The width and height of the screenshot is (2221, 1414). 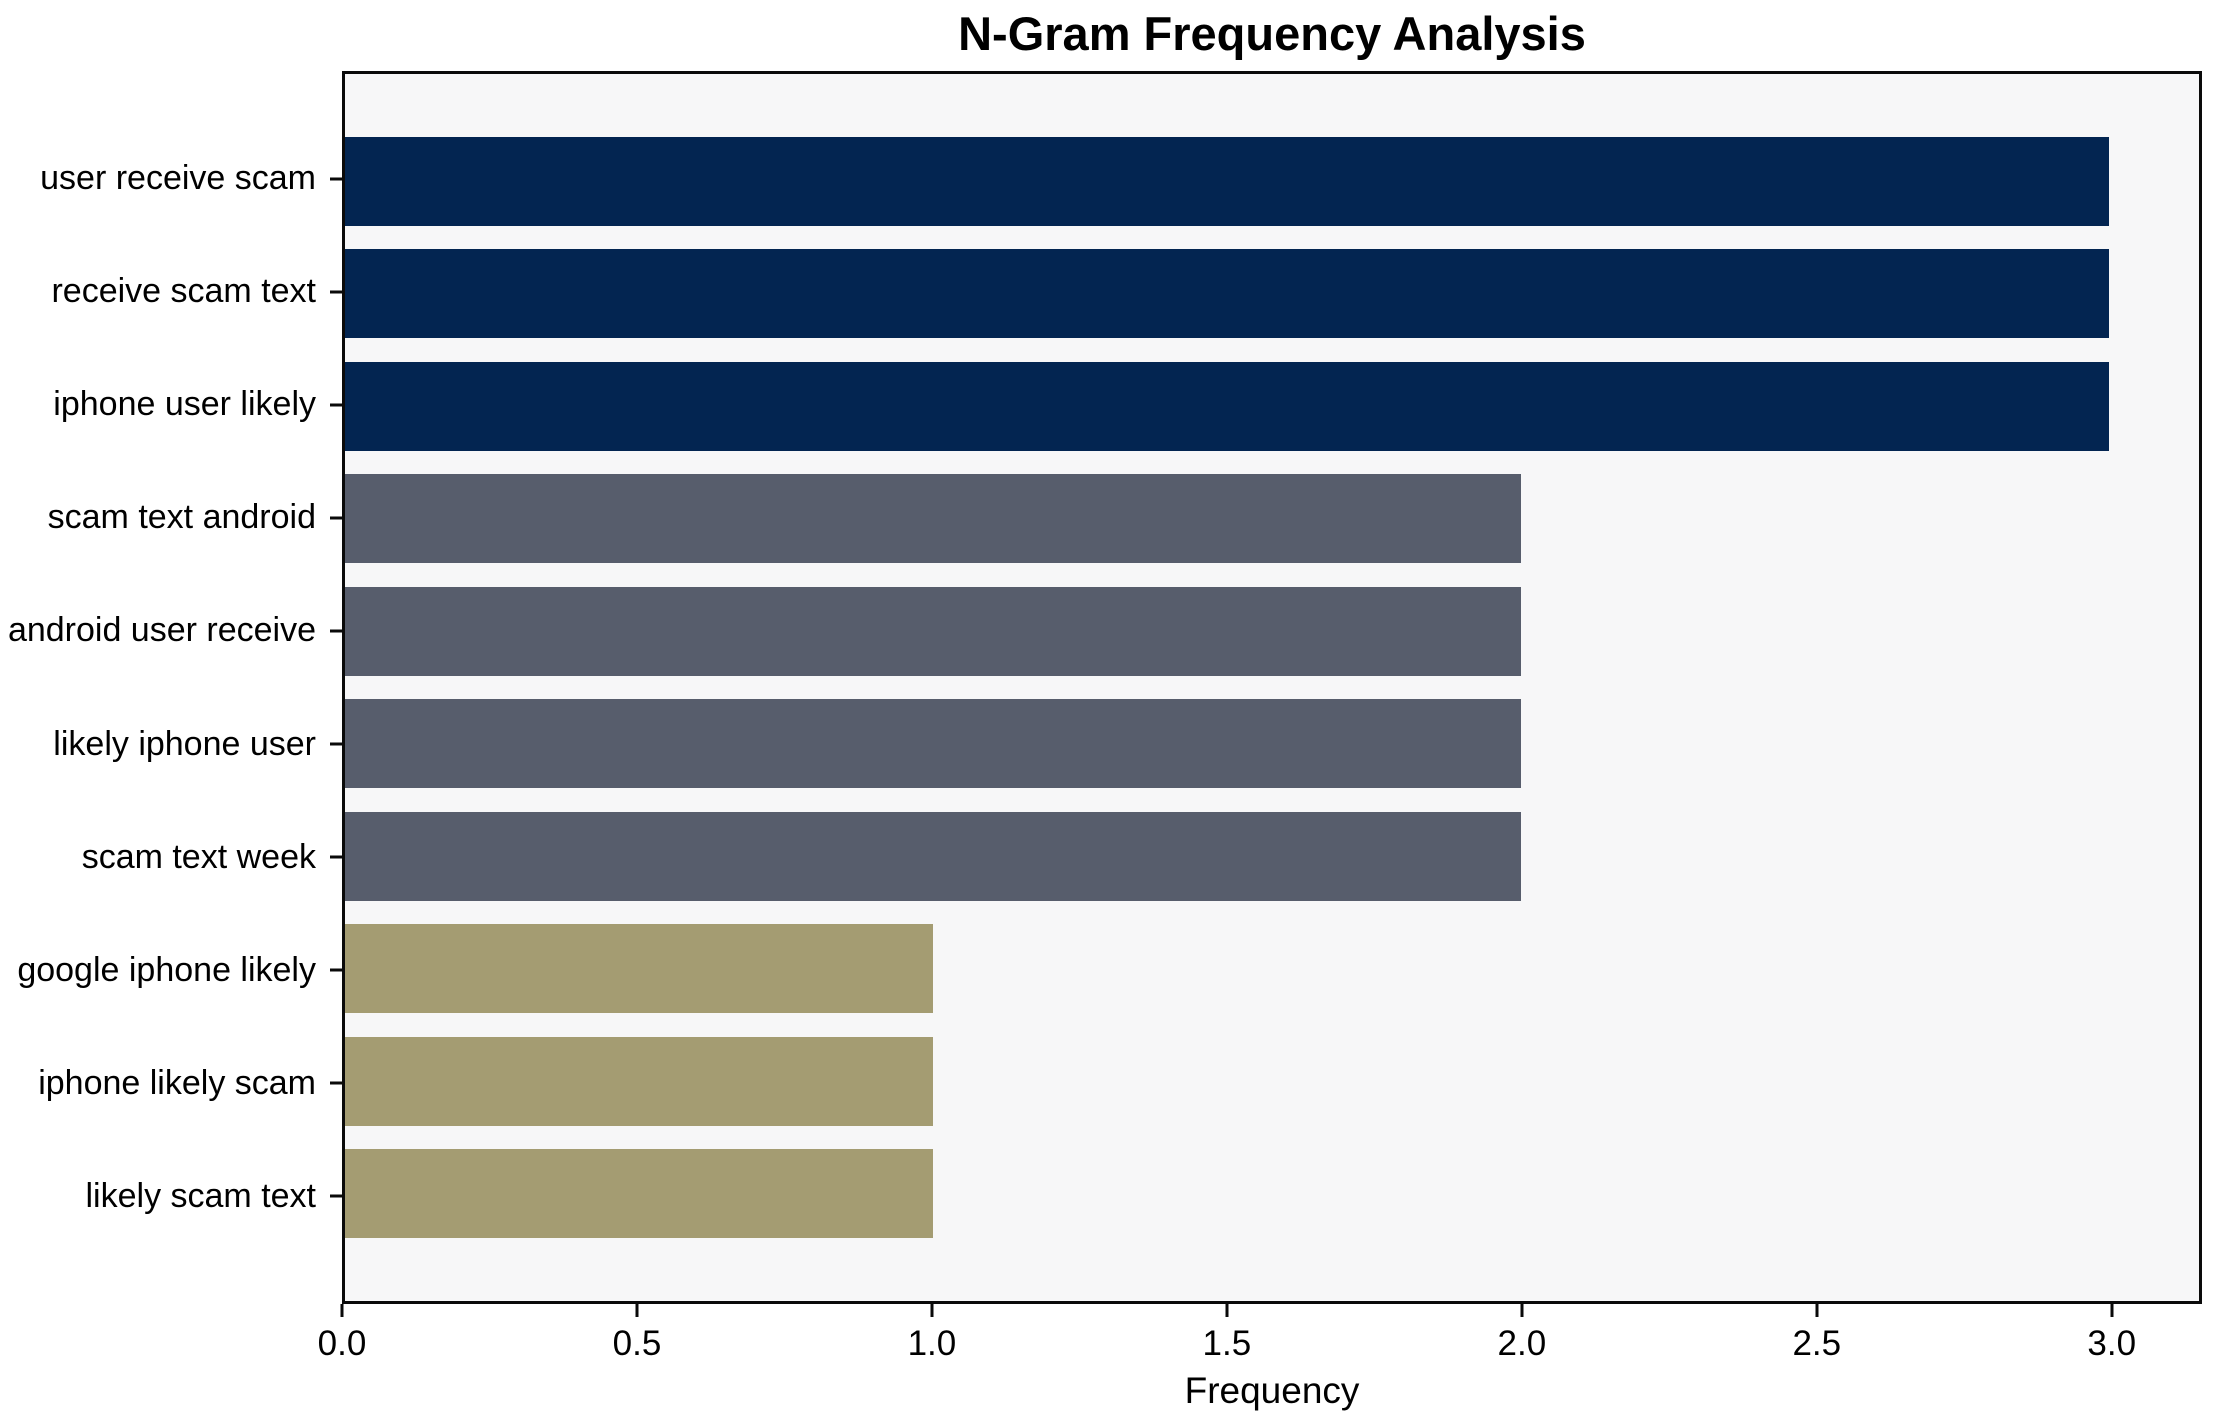 What do you see at coordinates (178, 178) in the screenshot?
I see `y-axis-label: user receive scam` at bounding box center [178, 178].